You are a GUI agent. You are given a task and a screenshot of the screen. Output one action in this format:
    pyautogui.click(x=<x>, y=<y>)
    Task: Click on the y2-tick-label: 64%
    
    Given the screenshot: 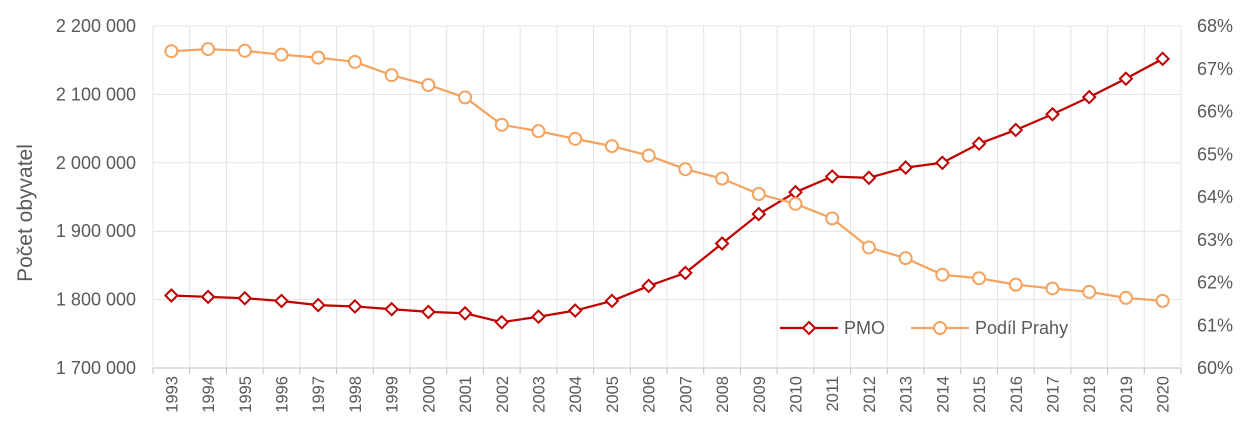 What is the action you would take?
    pyautogui.click(x=1215, y=197)
    